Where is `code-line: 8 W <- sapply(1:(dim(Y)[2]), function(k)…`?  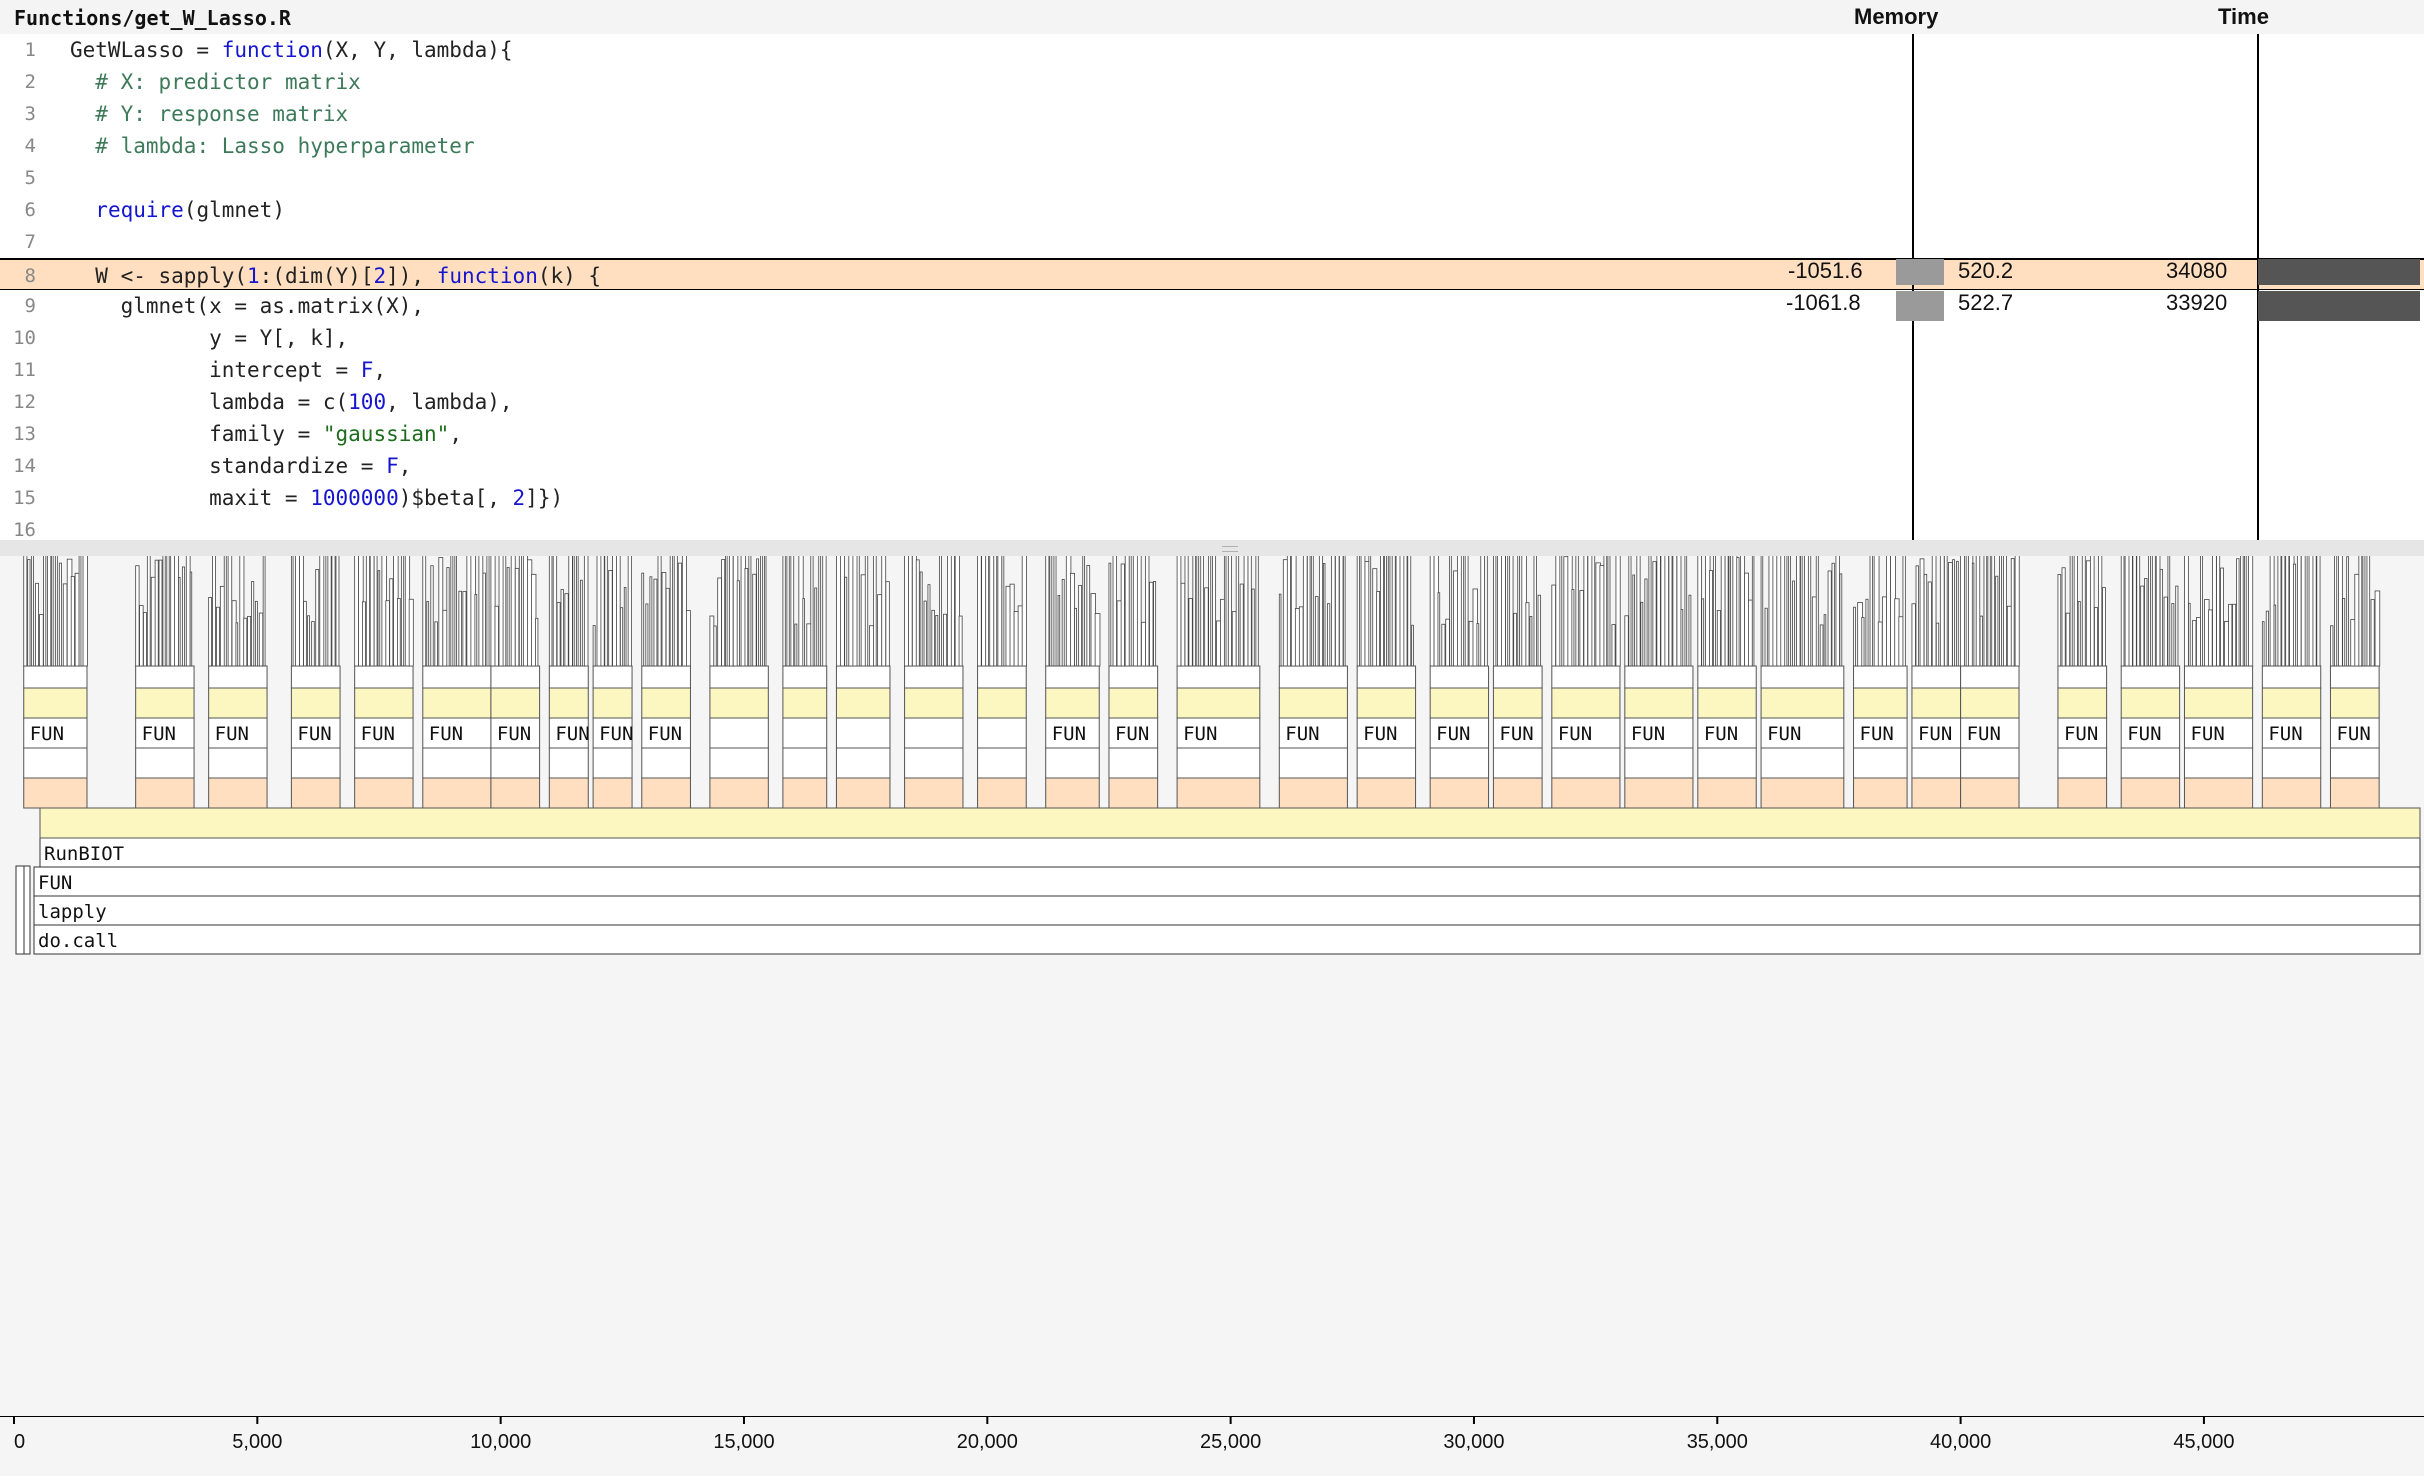
code-line: 8 W <- sapply(1:(dim(Y)[2]), function(k)… is located at coordinates (1212, 274).